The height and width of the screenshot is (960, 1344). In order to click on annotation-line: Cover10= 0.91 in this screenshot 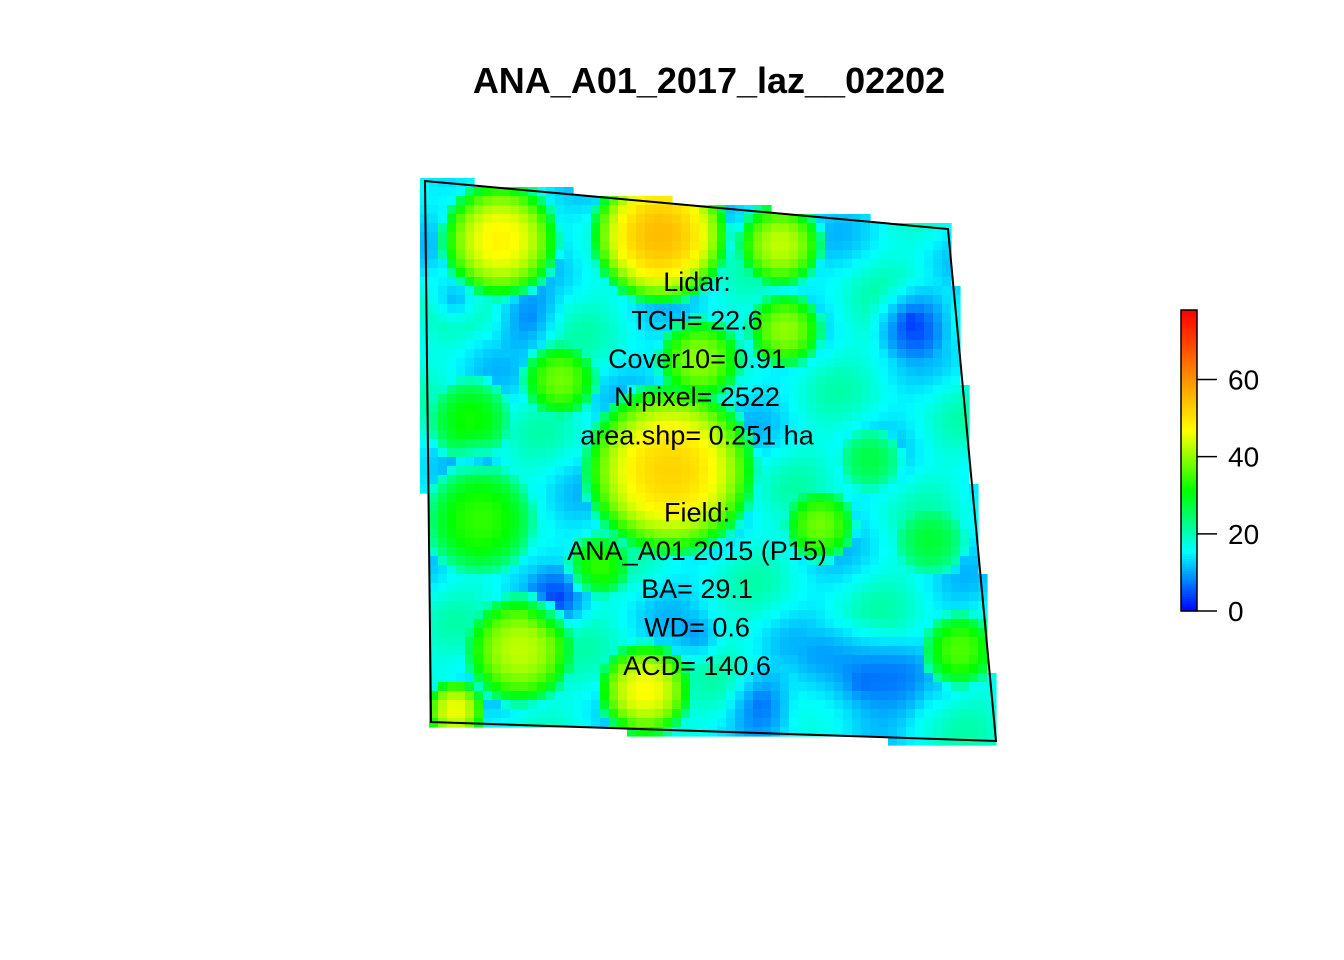, I will do `click(697, 359)`.